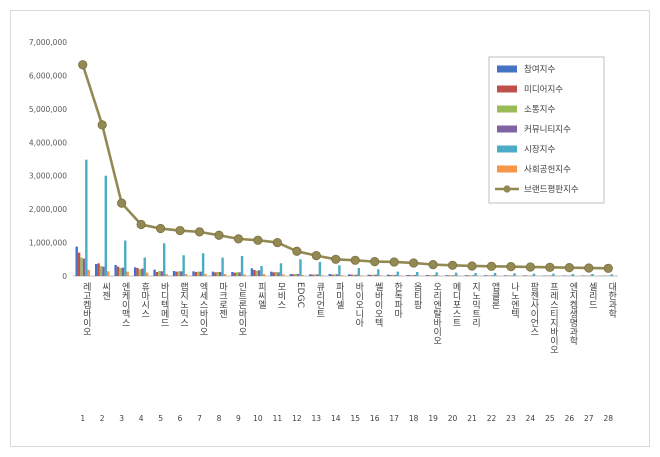 The image size is (660, 457). Describe the element at coordinates (339, 295) in the screenshot. I see `category-label: 파미셀` at that location.